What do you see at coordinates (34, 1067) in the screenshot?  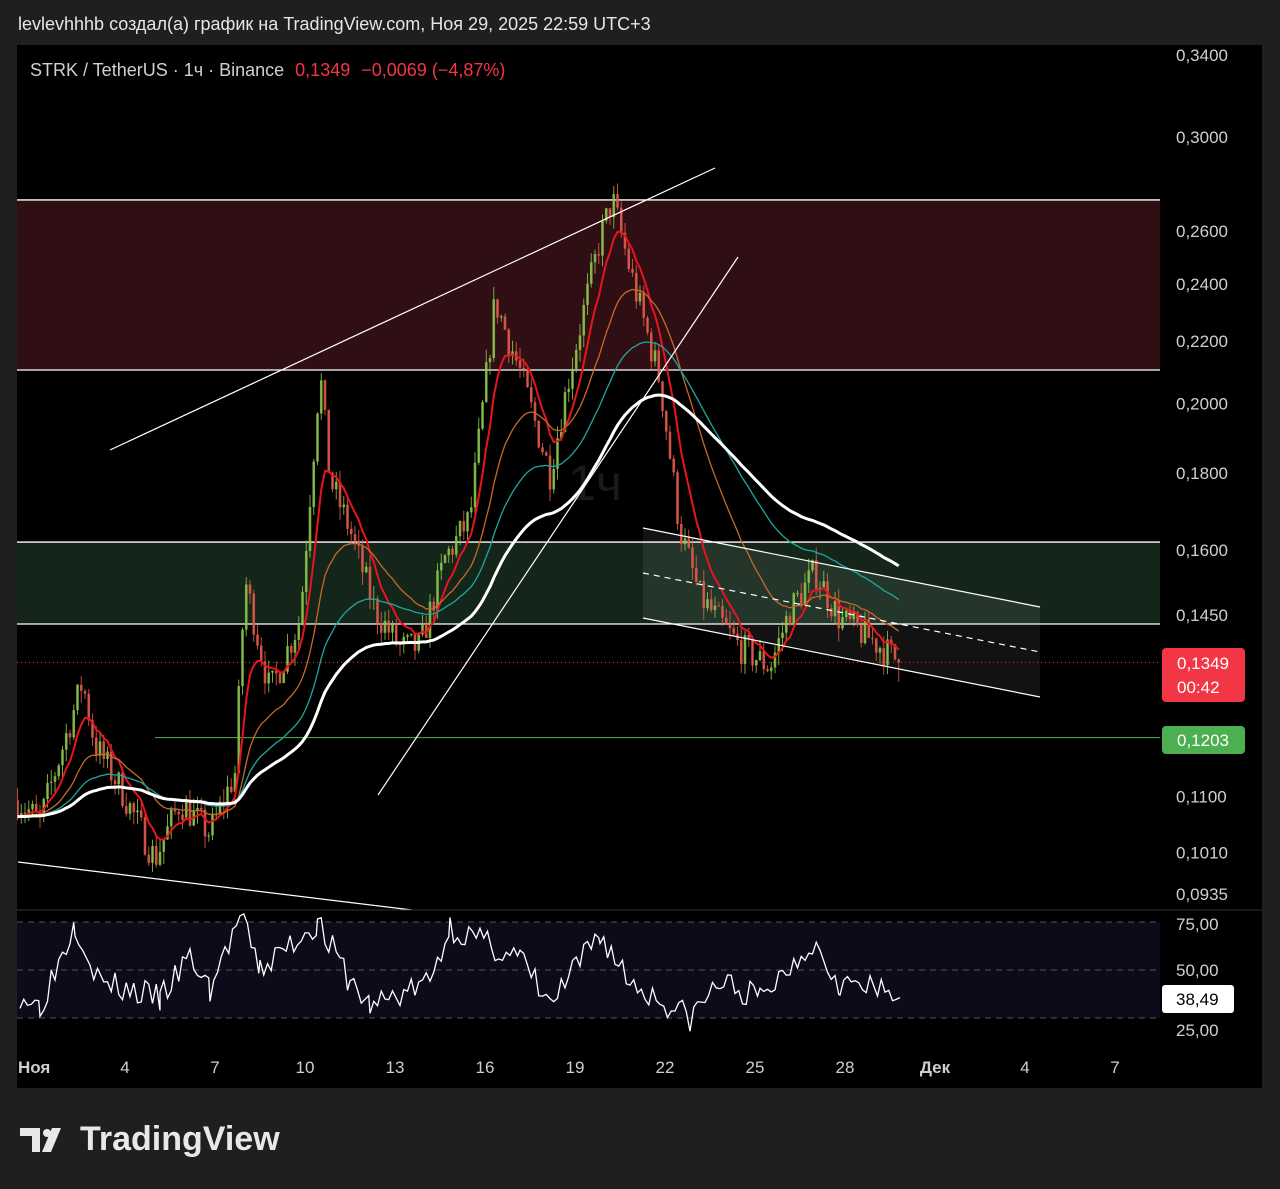 I see `time-axis-tick: Ноя` at bounding box center [34, 1067].